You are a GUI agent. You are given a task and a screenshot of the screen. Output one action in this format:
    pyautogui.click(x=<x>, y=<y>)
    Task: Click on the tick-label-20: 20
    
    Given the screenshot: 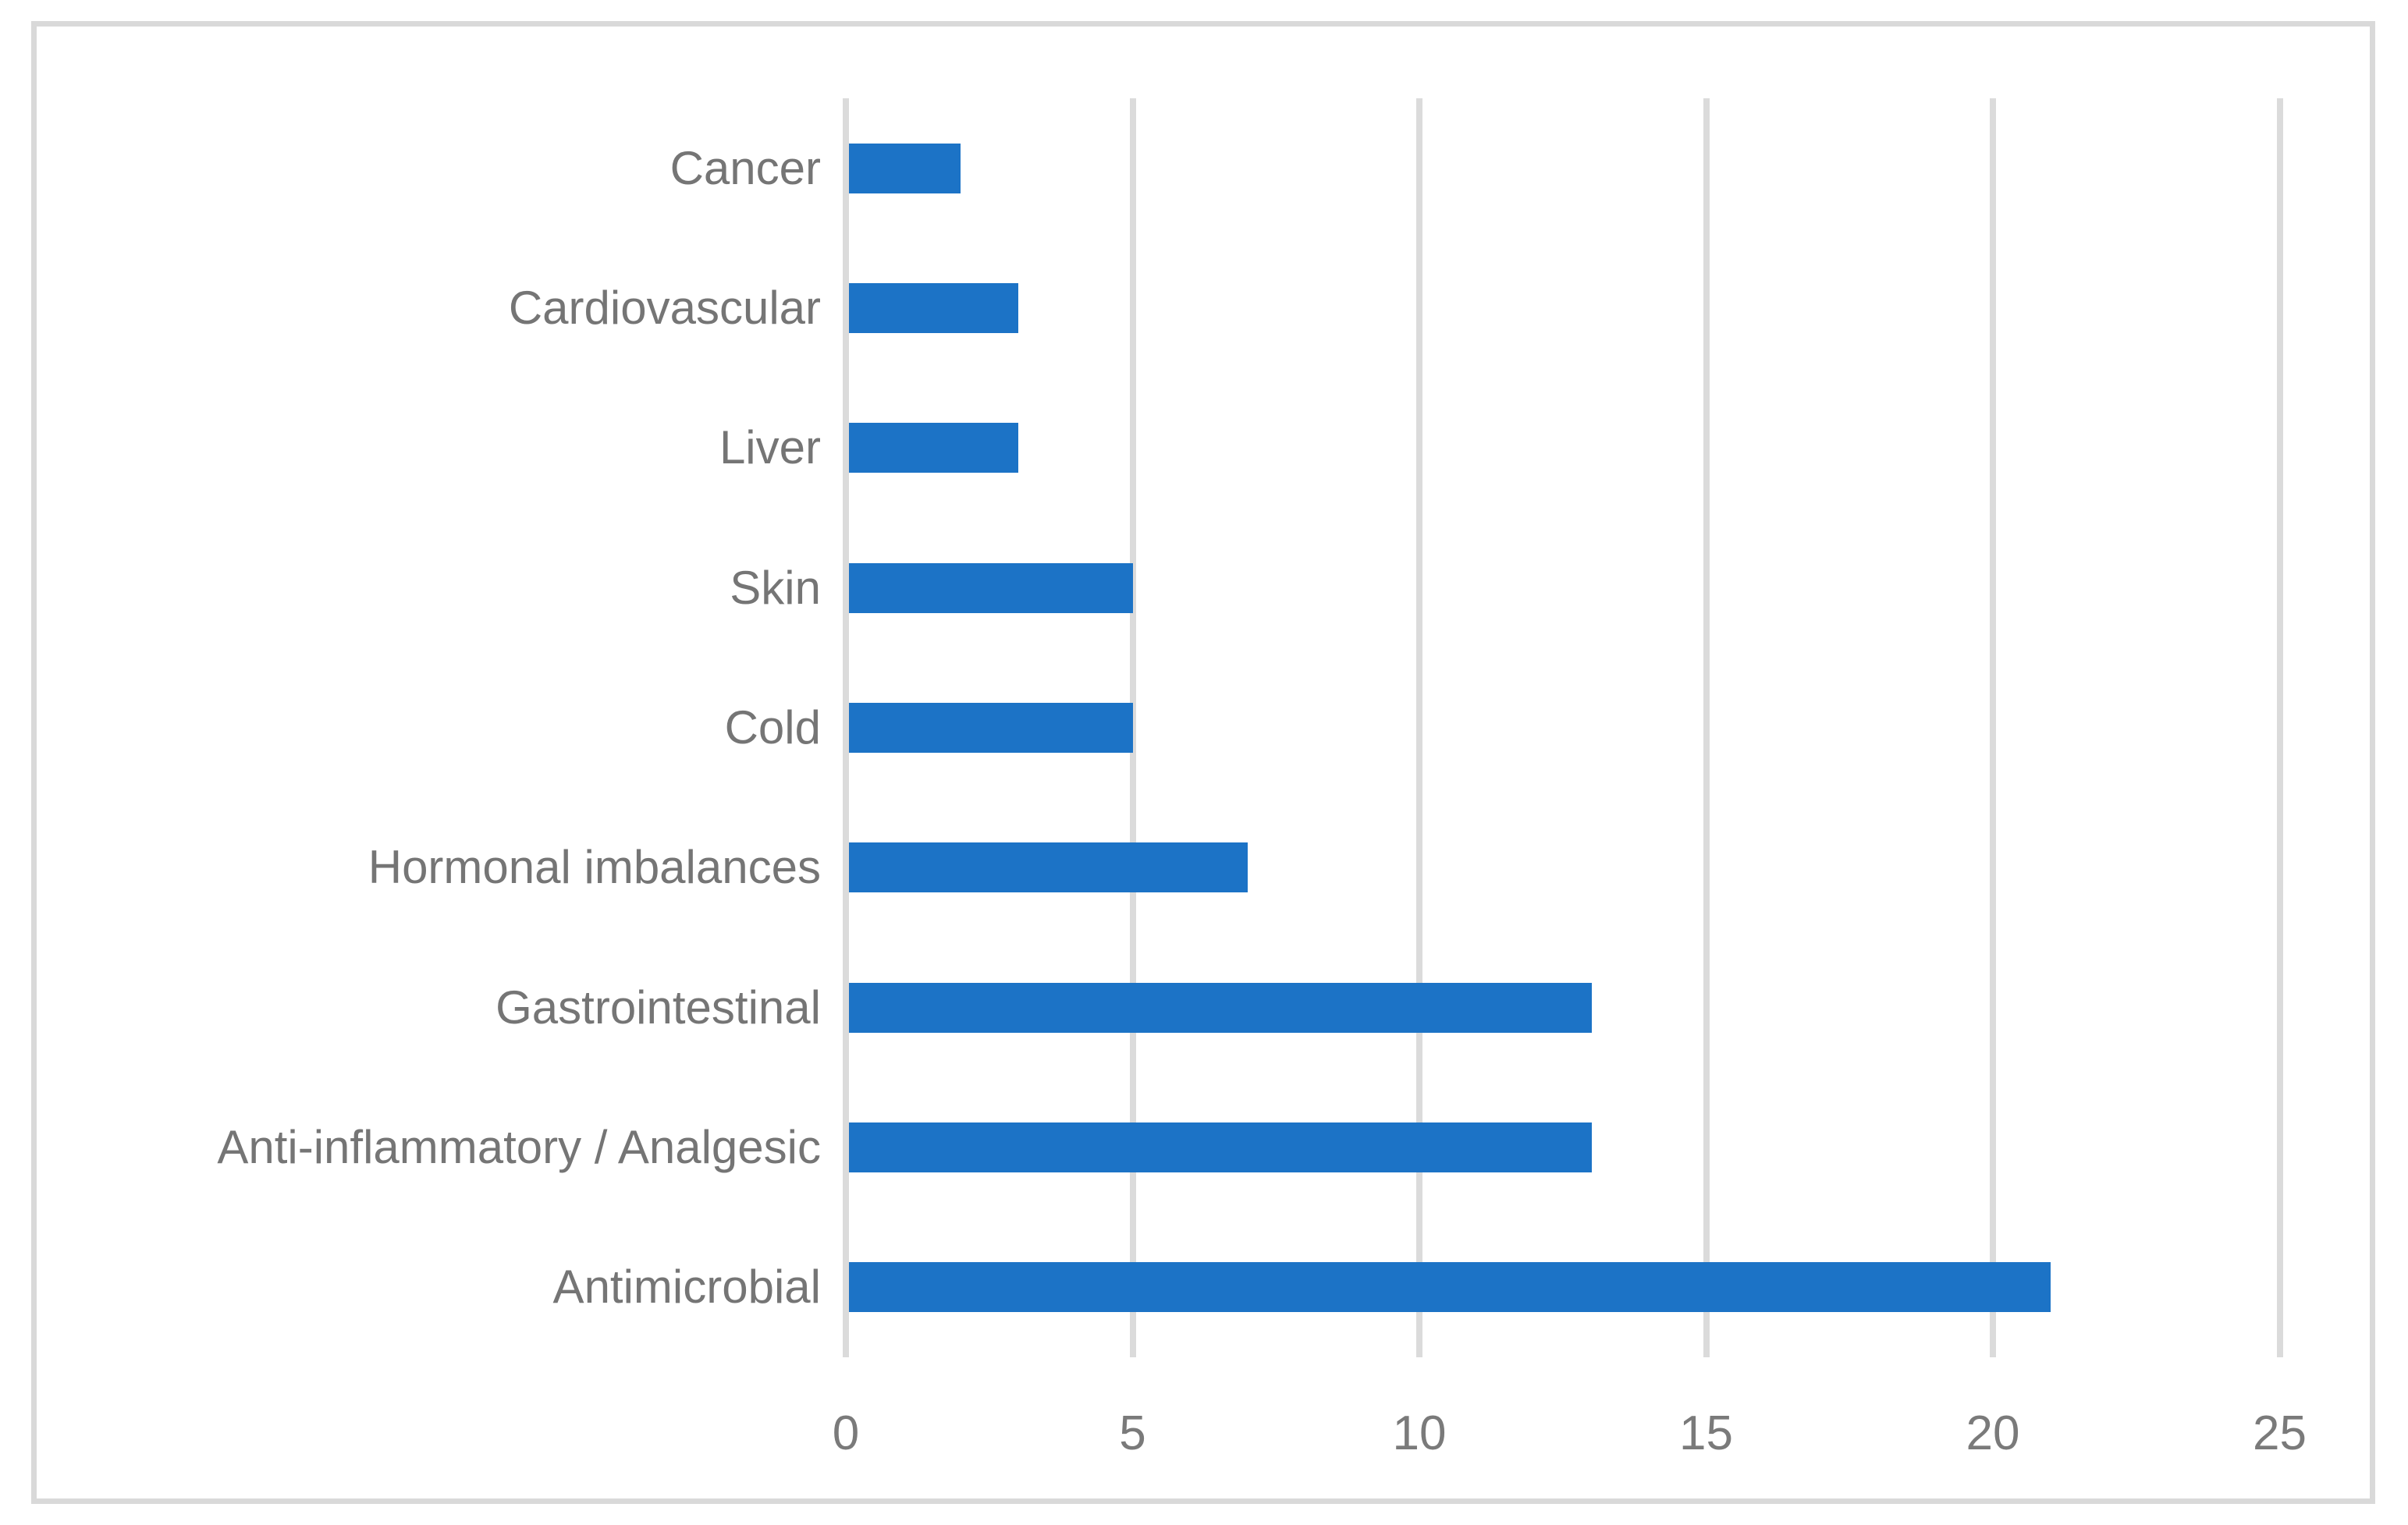 What is the action you would take?
    pyautogui.click(x=1993, y=1433)
    